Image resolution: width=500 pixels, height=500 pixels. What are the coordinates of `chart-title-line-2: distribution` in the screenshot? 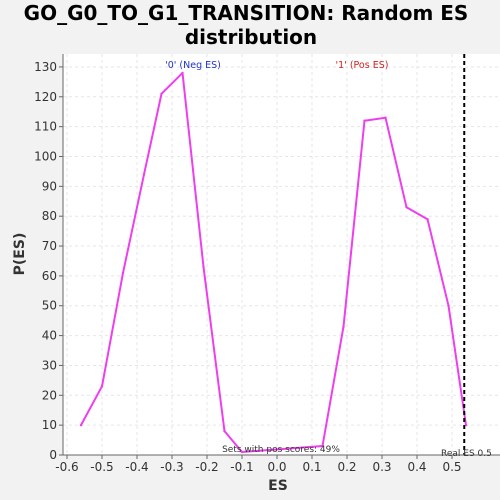 It's located at (251, 37).